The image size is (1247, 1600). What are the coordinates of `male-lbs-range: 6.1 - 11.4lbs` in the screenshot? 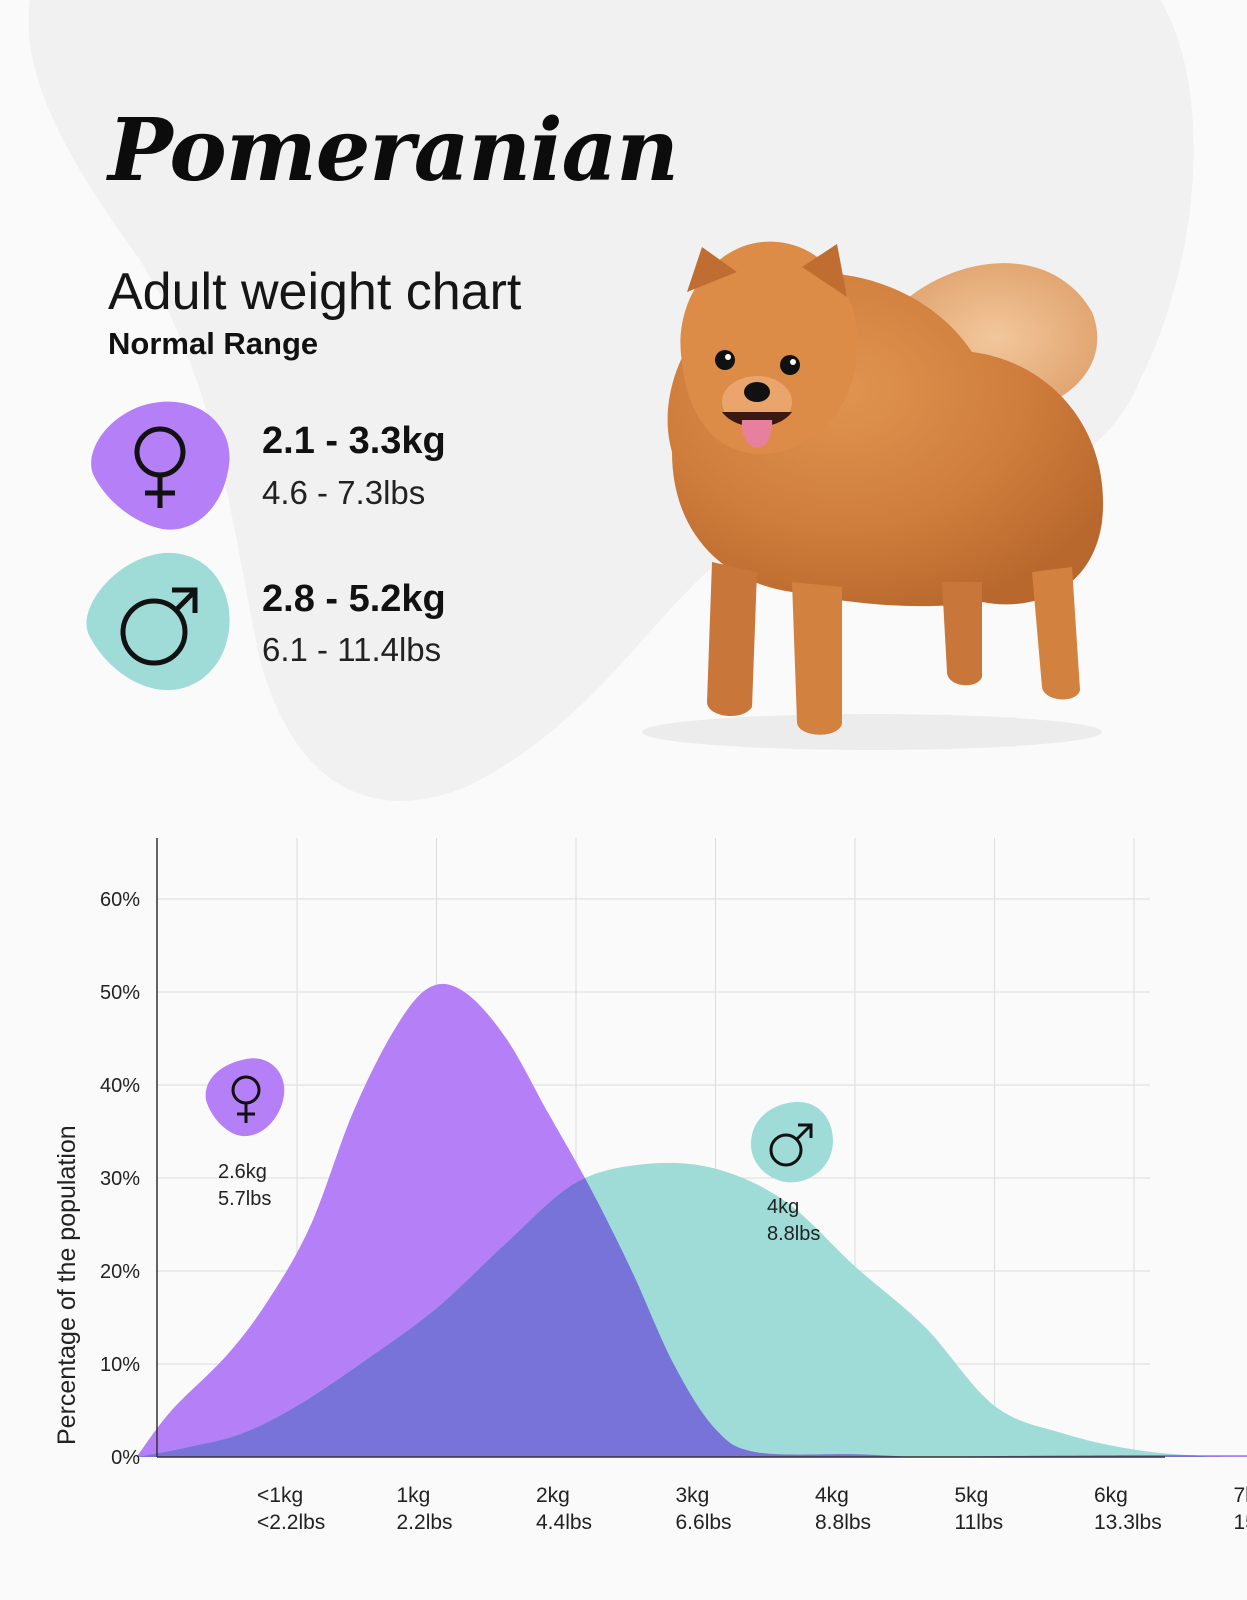 It's located at (352, 649).